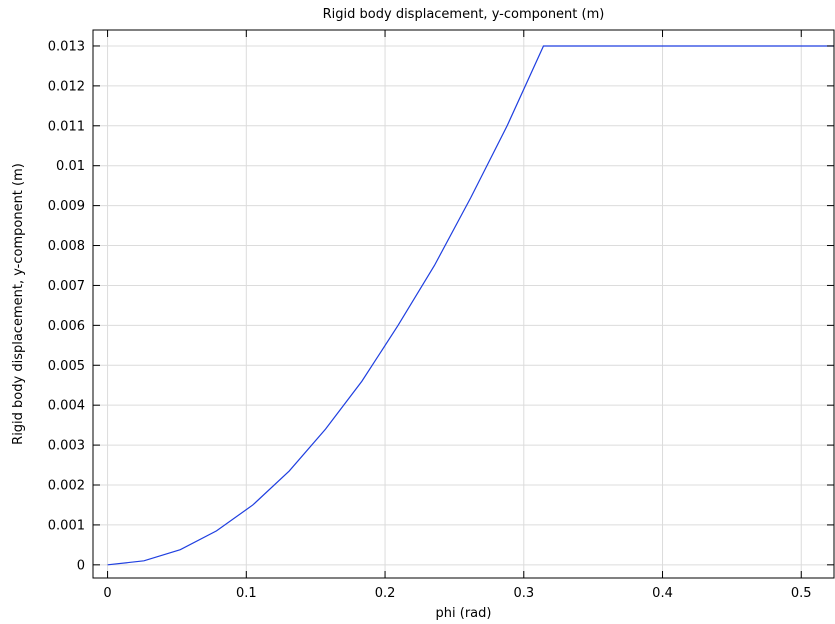  What do you see at coordinates (801, 593) in the screenshot?
I see `x-tick-label: 0.5` at bounding box center [801, 593].